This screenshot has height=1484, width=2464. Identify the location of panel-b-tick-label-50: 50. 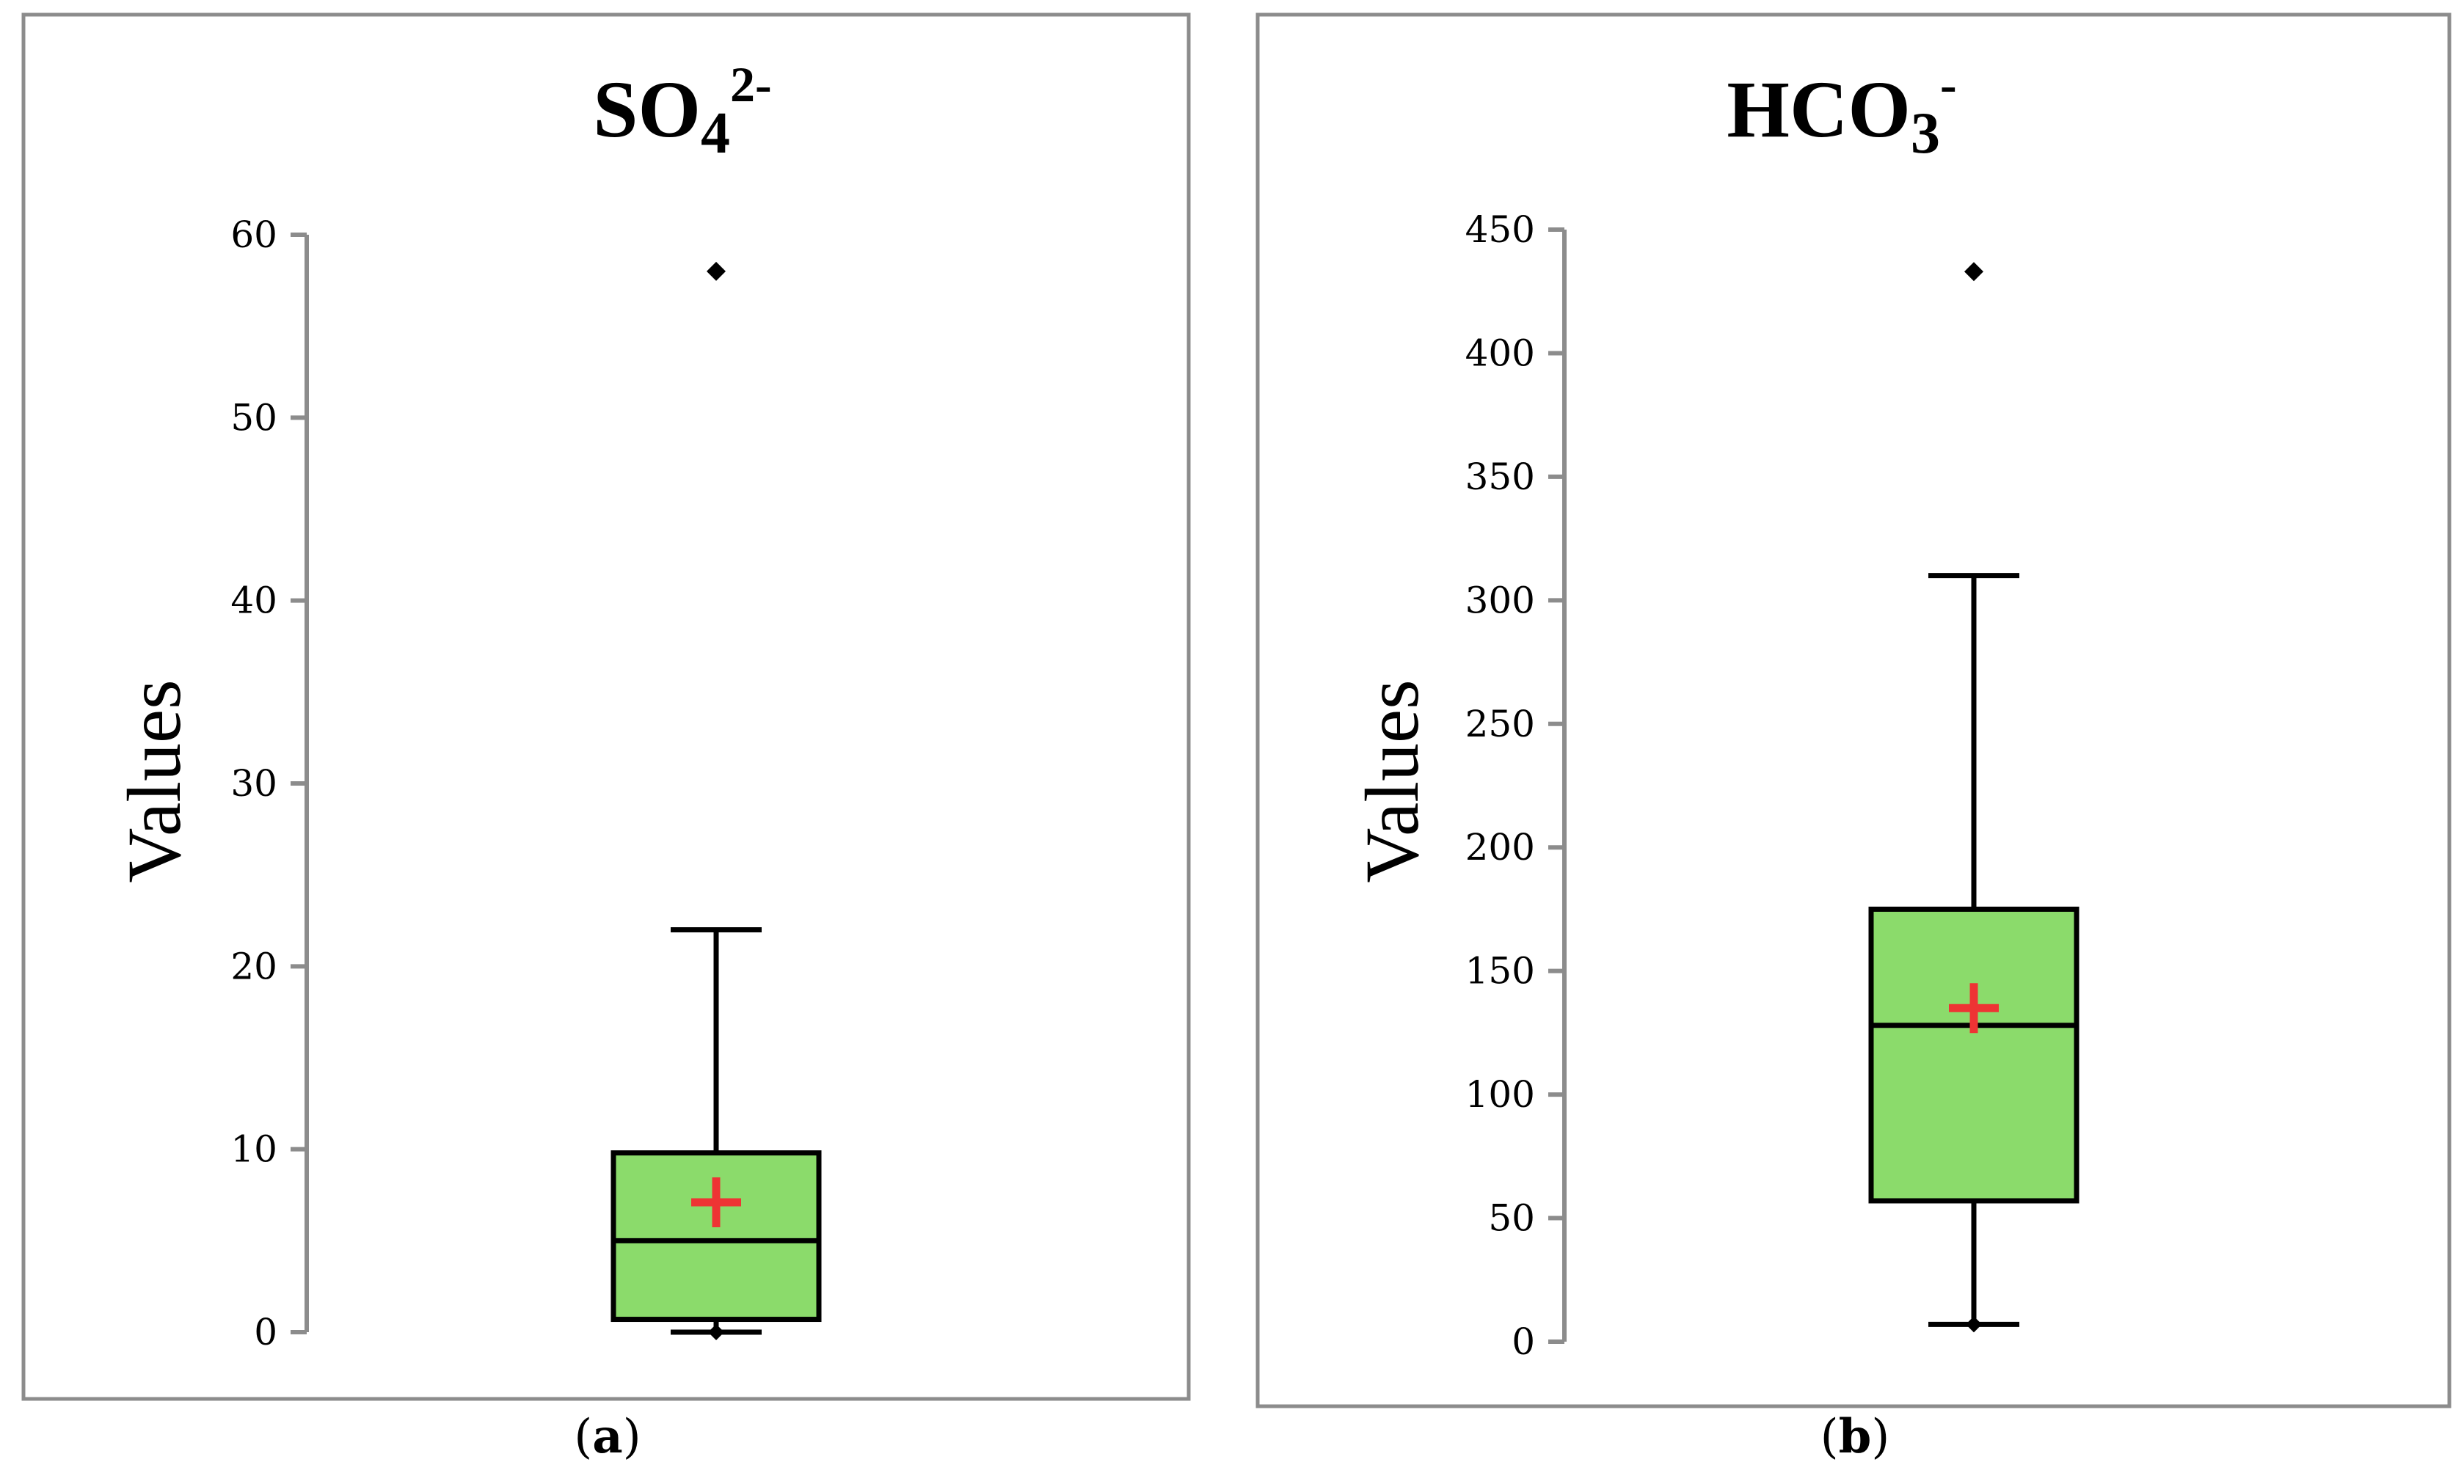
(1511, 1218).